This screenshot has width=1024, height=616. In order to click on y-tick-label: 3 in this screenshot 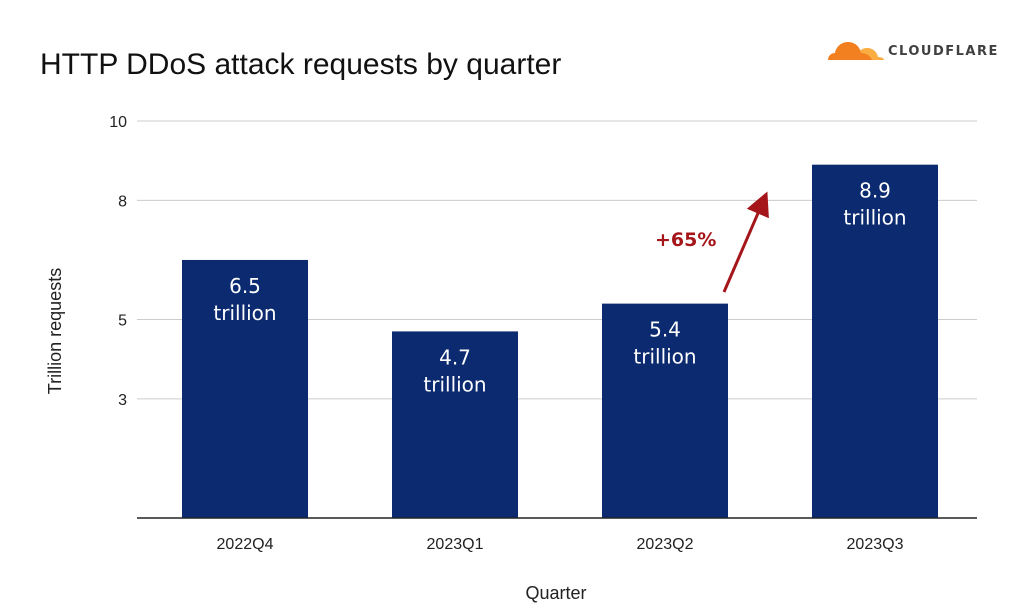, I will do `click(122, 400)`.